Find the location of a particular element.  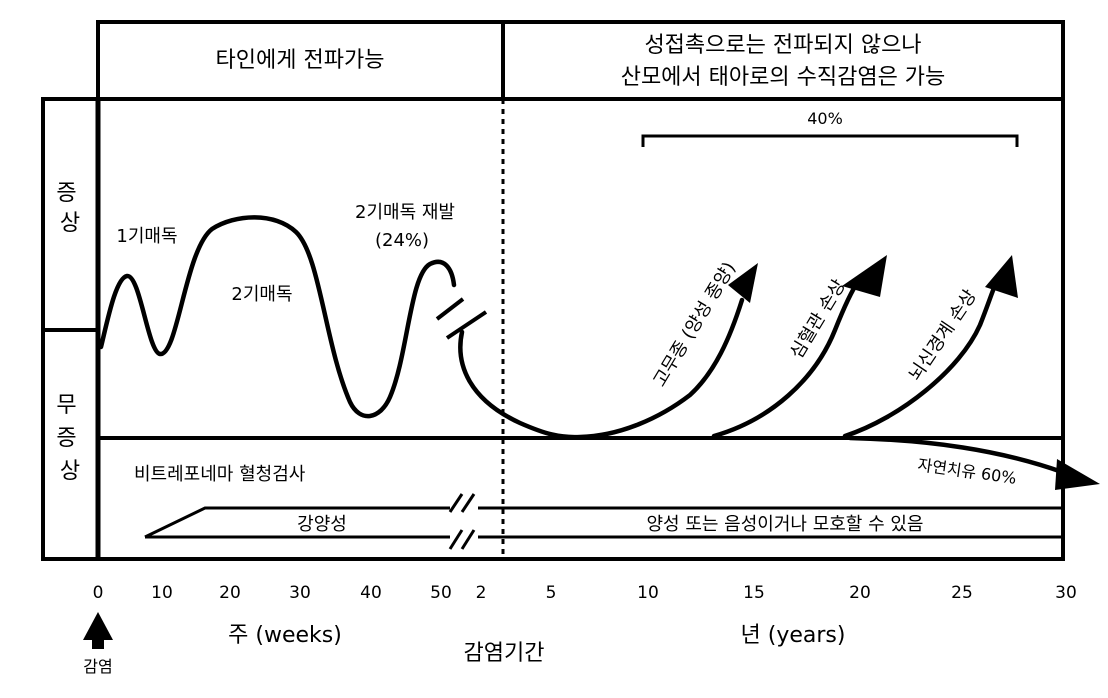

infection-marker-label: 감염 is located at coordinates (97, 666).